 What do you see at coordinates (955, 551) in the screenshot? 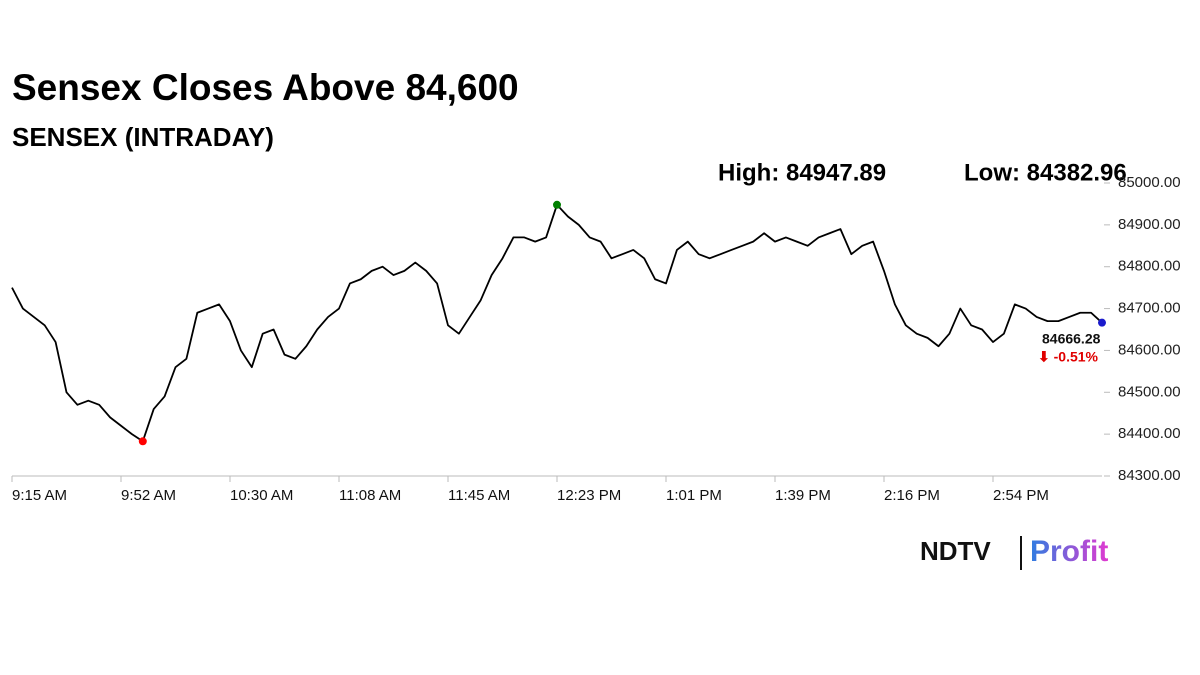
I see `logo-left: NDTV` at bounding box center [955, 551].